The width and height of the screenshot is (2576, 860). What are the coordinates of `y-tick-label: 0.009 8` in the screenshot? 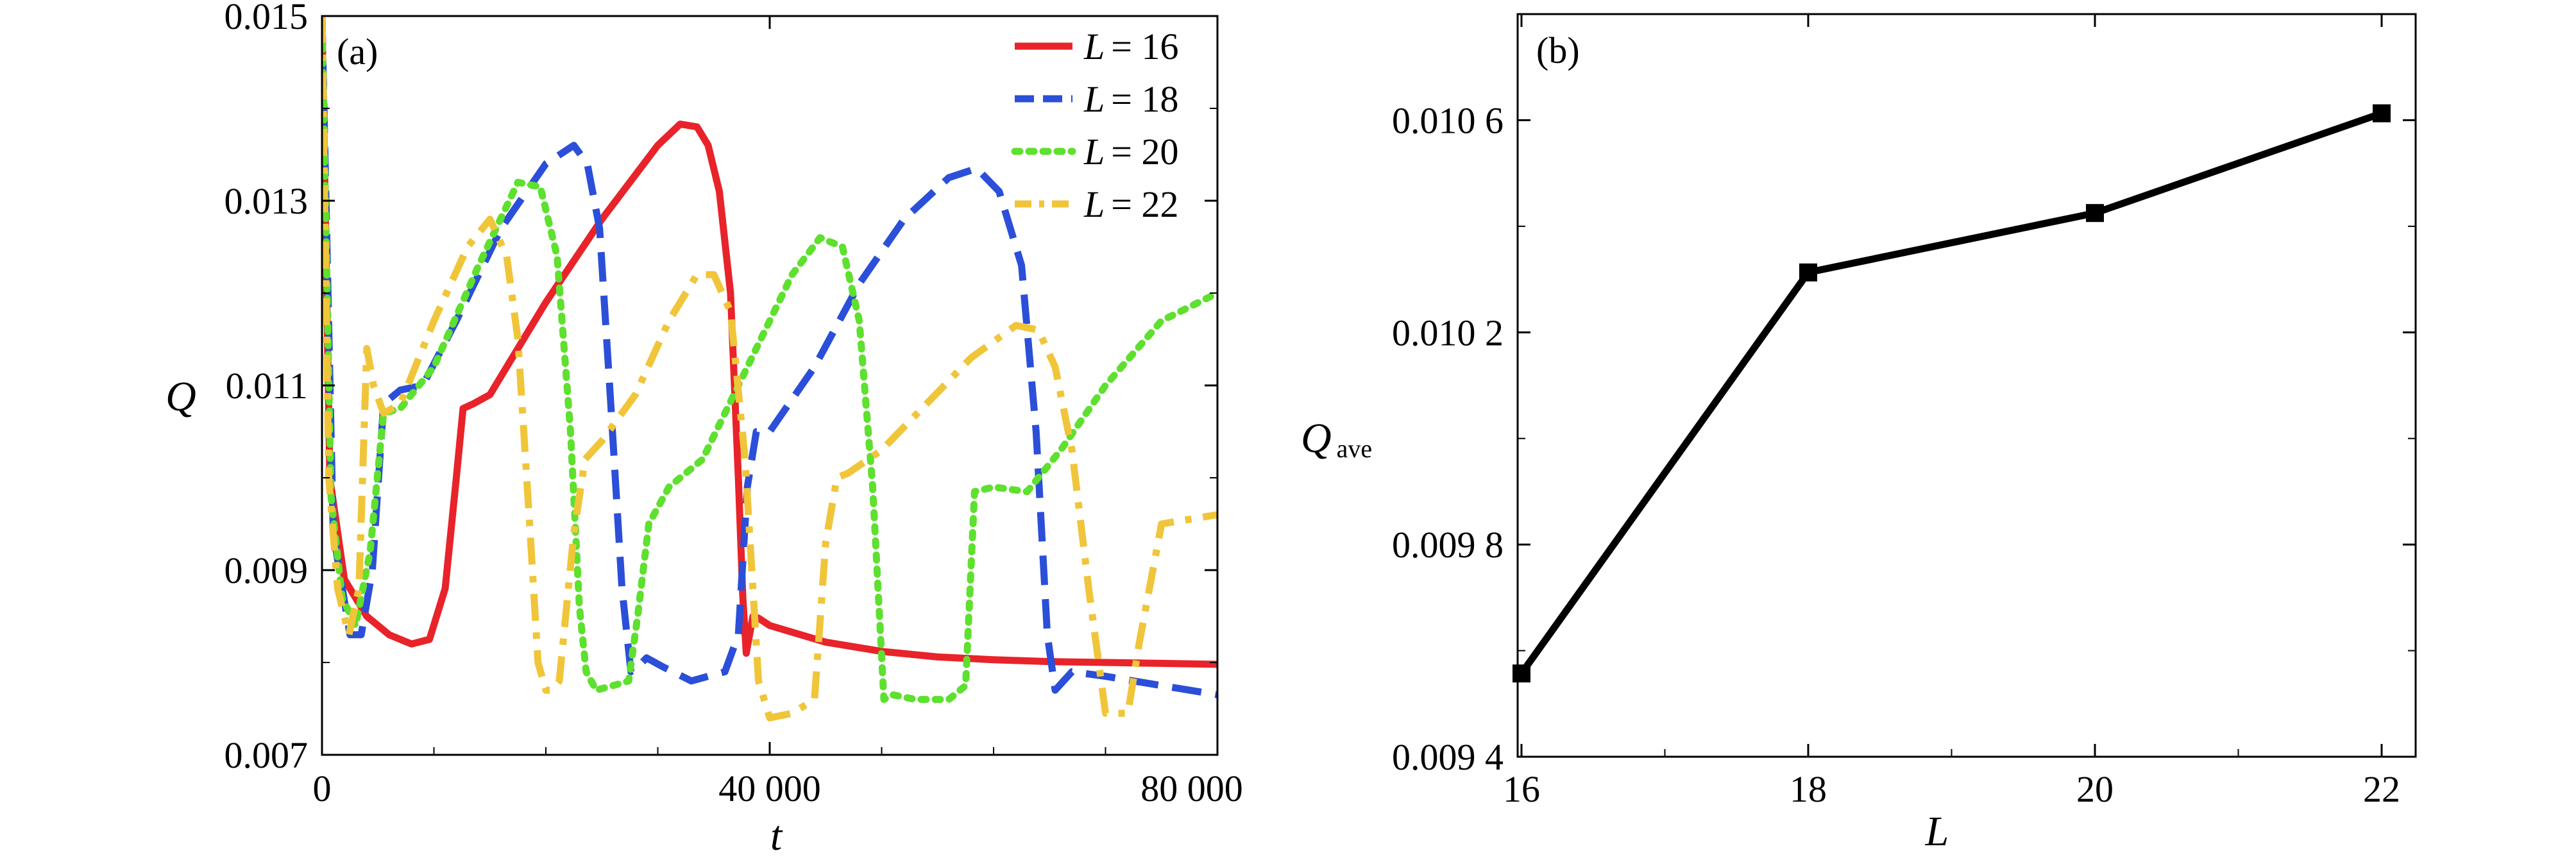 It's located at (1448, 545).